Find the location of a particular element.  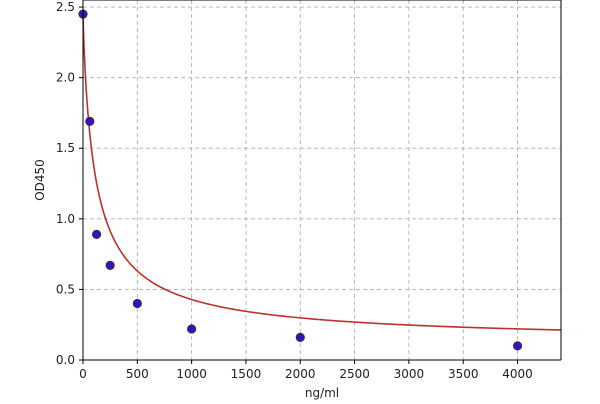

x-tick-label: 500 is located at coordinates (137, 374).